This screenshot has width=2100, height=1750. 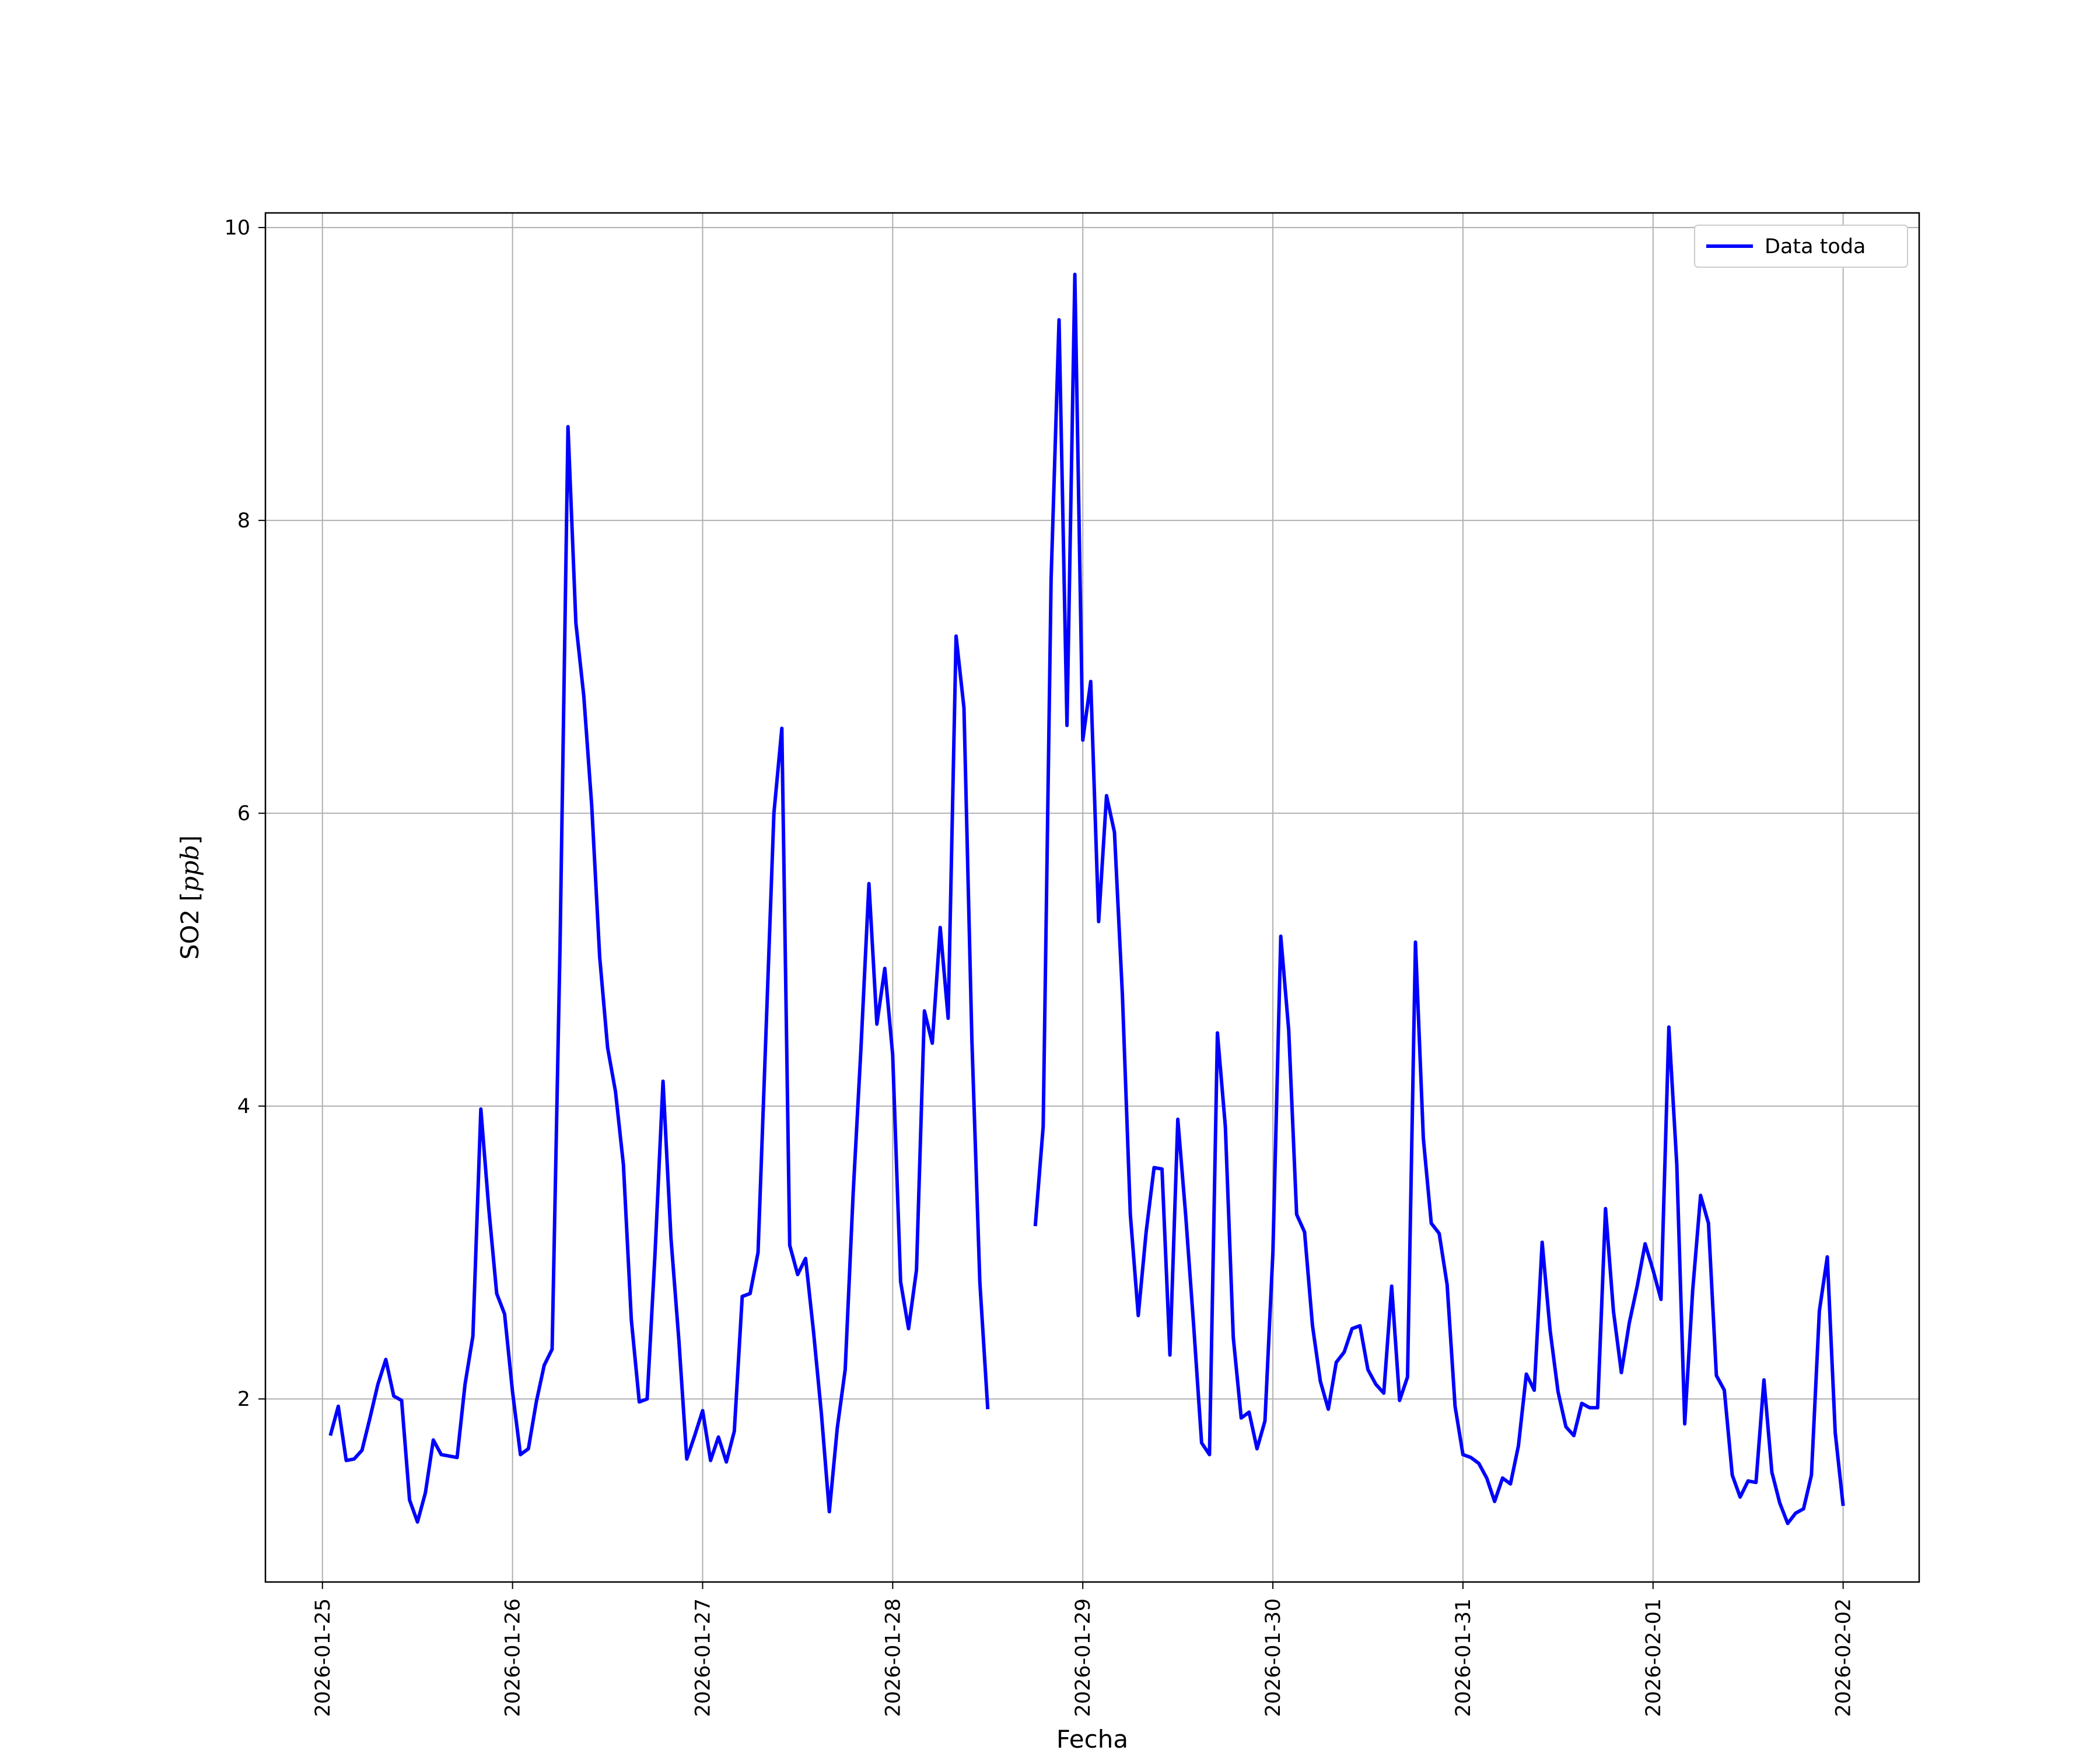 I want to click on y-axis-label: SO2 [ppb], so click(x=190, y=897).